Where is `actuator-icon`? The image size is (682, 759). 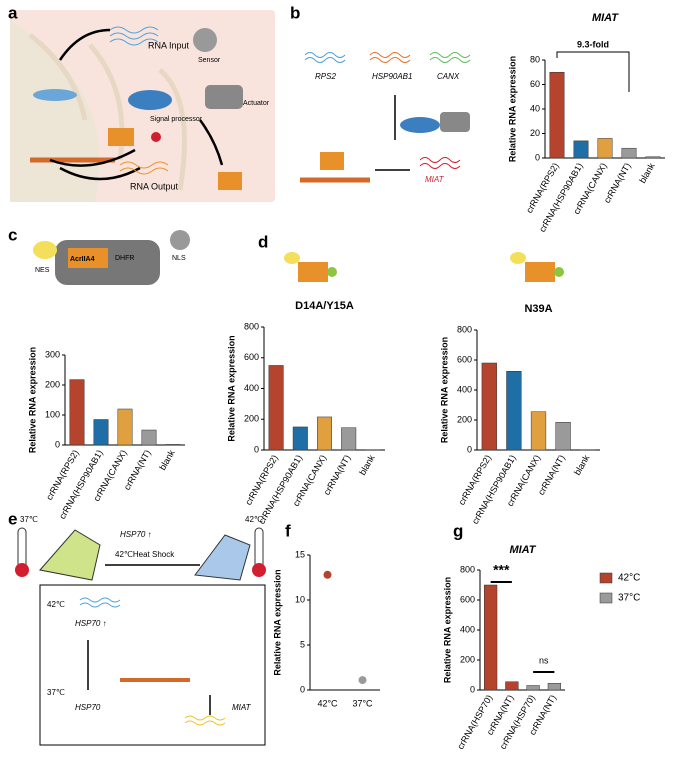
actuator-icon is located at coordinates (224, 97).